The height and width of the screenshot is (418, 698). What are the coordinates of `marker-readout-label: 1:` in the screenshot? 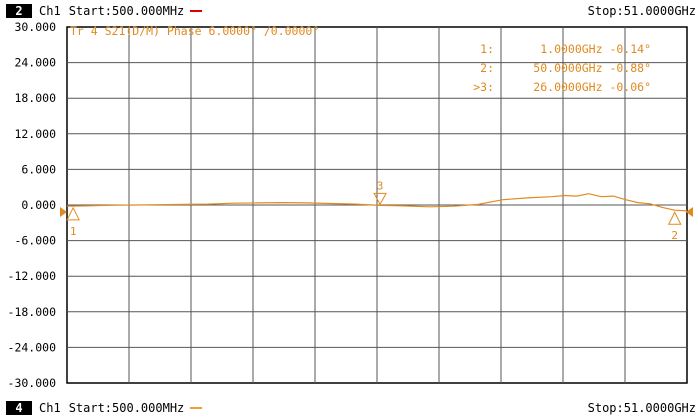 It's located at (487, 49).